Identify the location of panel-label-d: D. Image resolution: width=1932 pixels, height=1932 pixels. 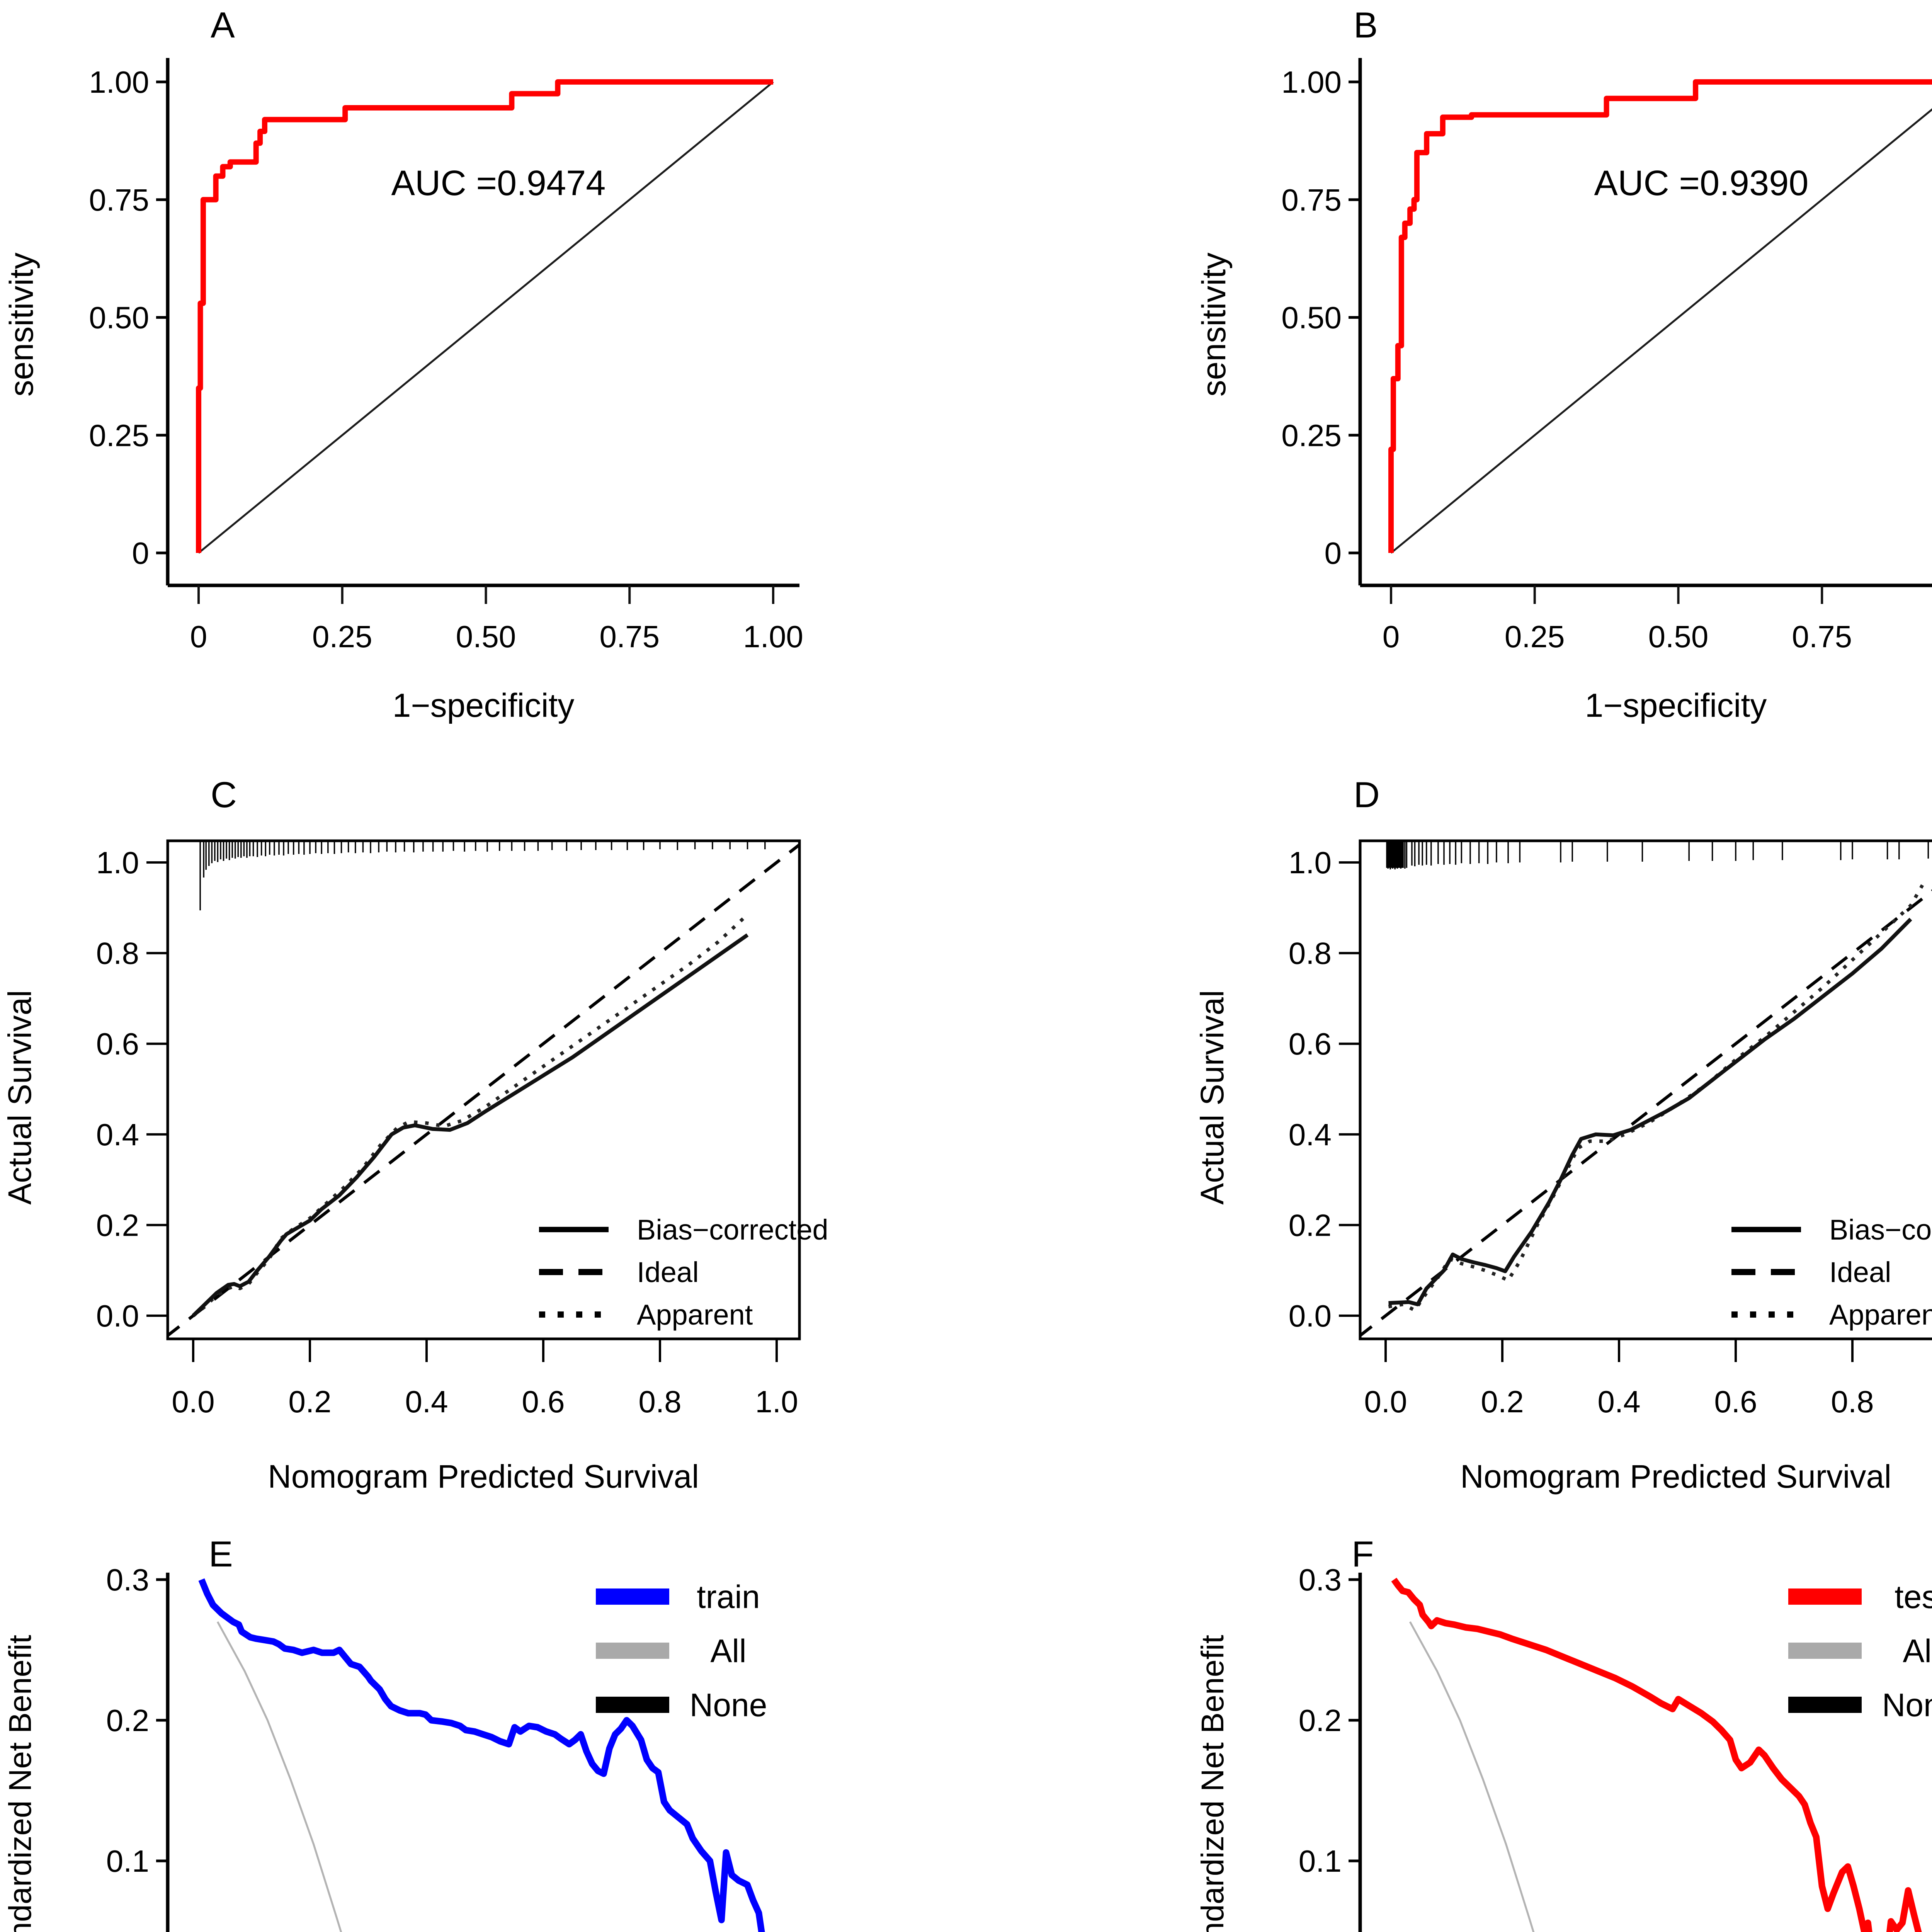
(1367, 794).